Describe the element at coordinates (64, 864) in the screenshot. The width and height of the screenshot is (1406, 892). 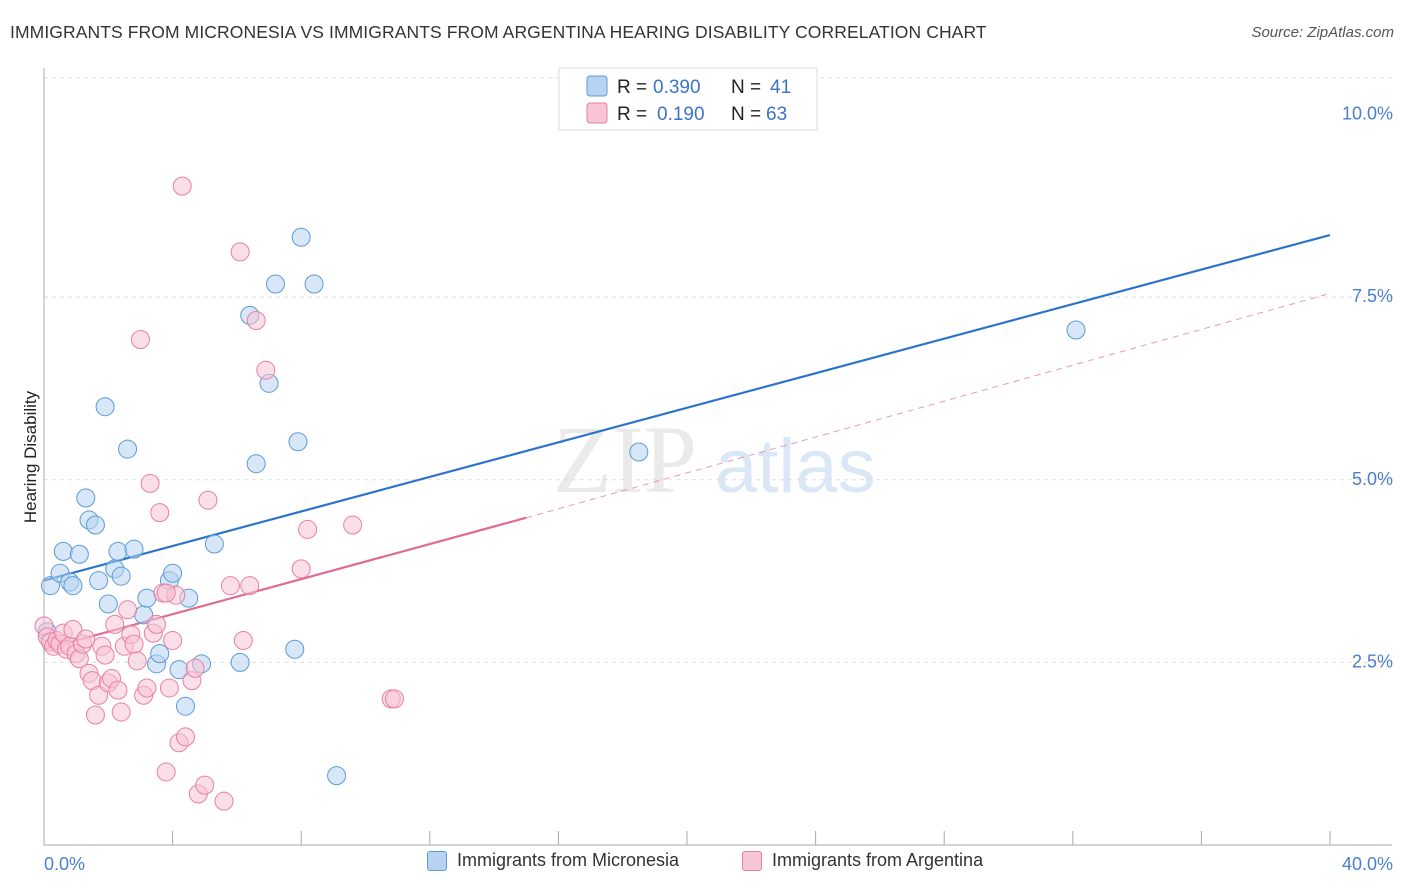
I see `x-tick-label: 0.0%` at that location.